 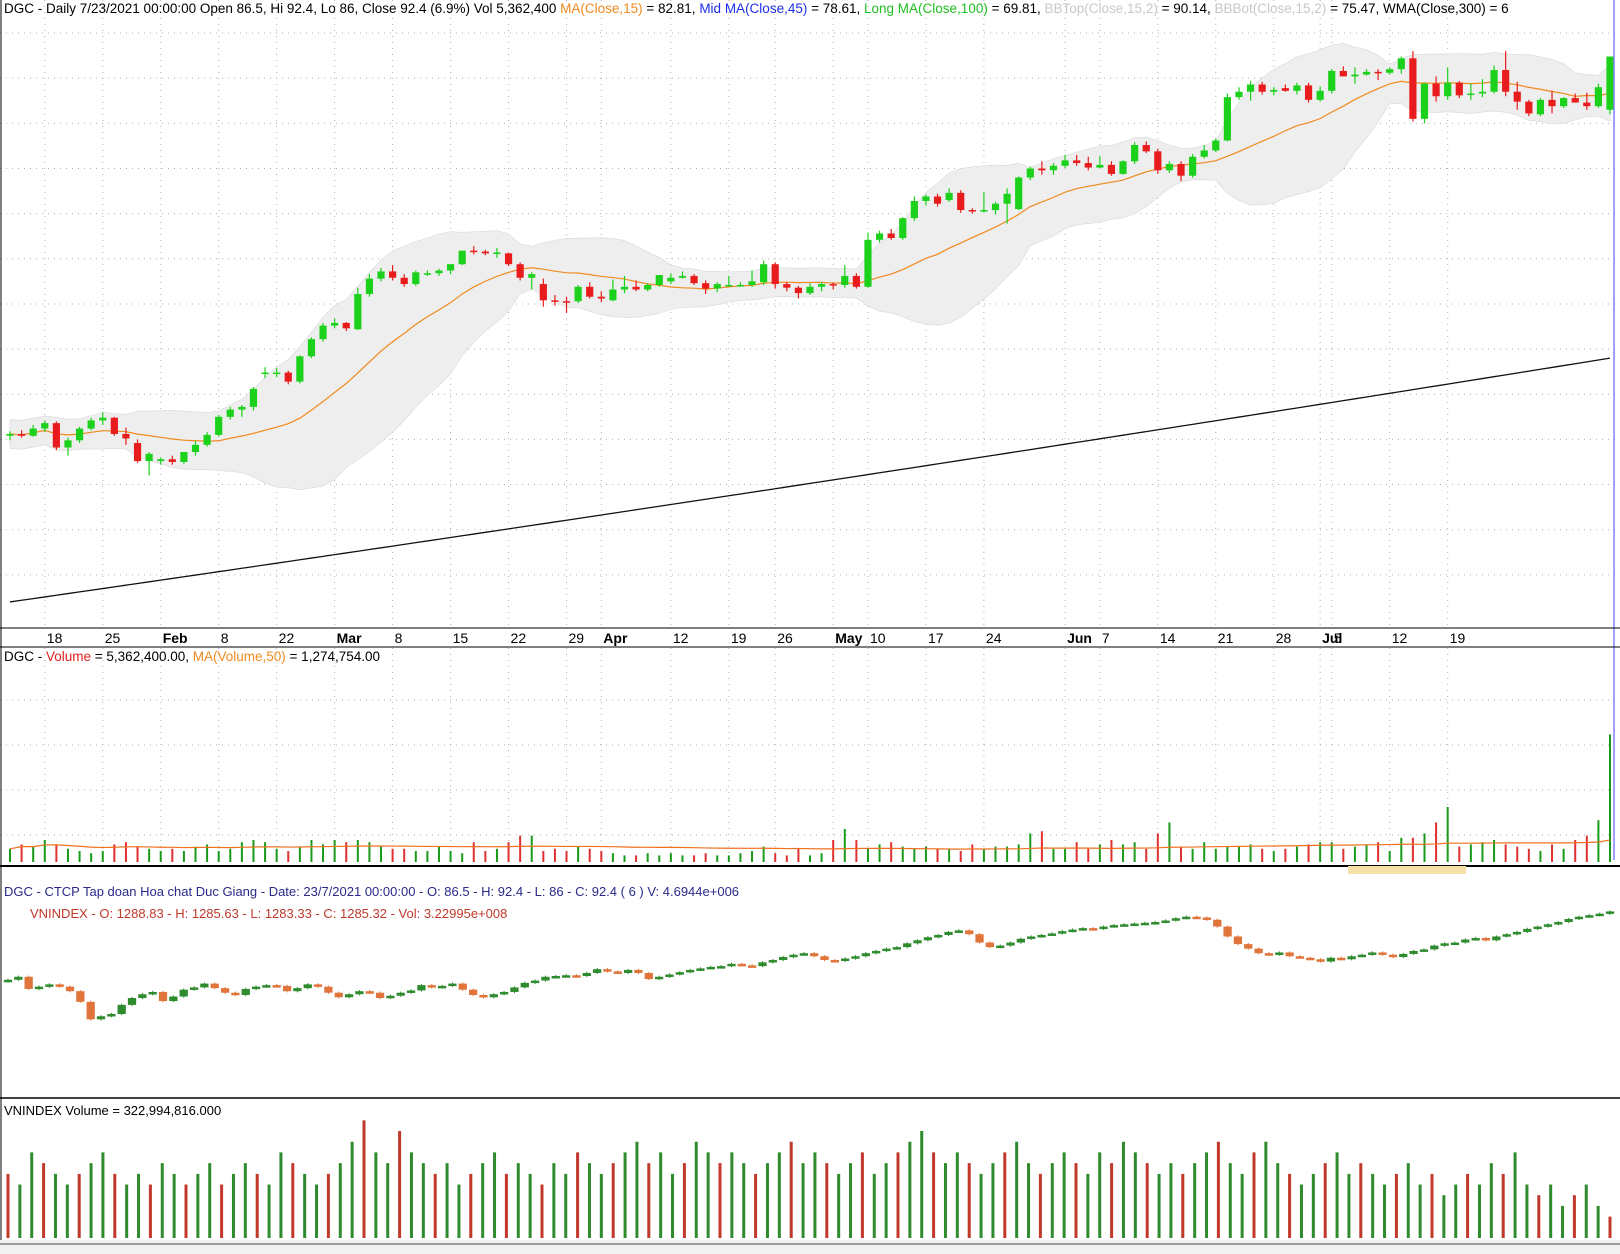 I want to click on x-tick-label: 14, so click(x=1168, y=638).